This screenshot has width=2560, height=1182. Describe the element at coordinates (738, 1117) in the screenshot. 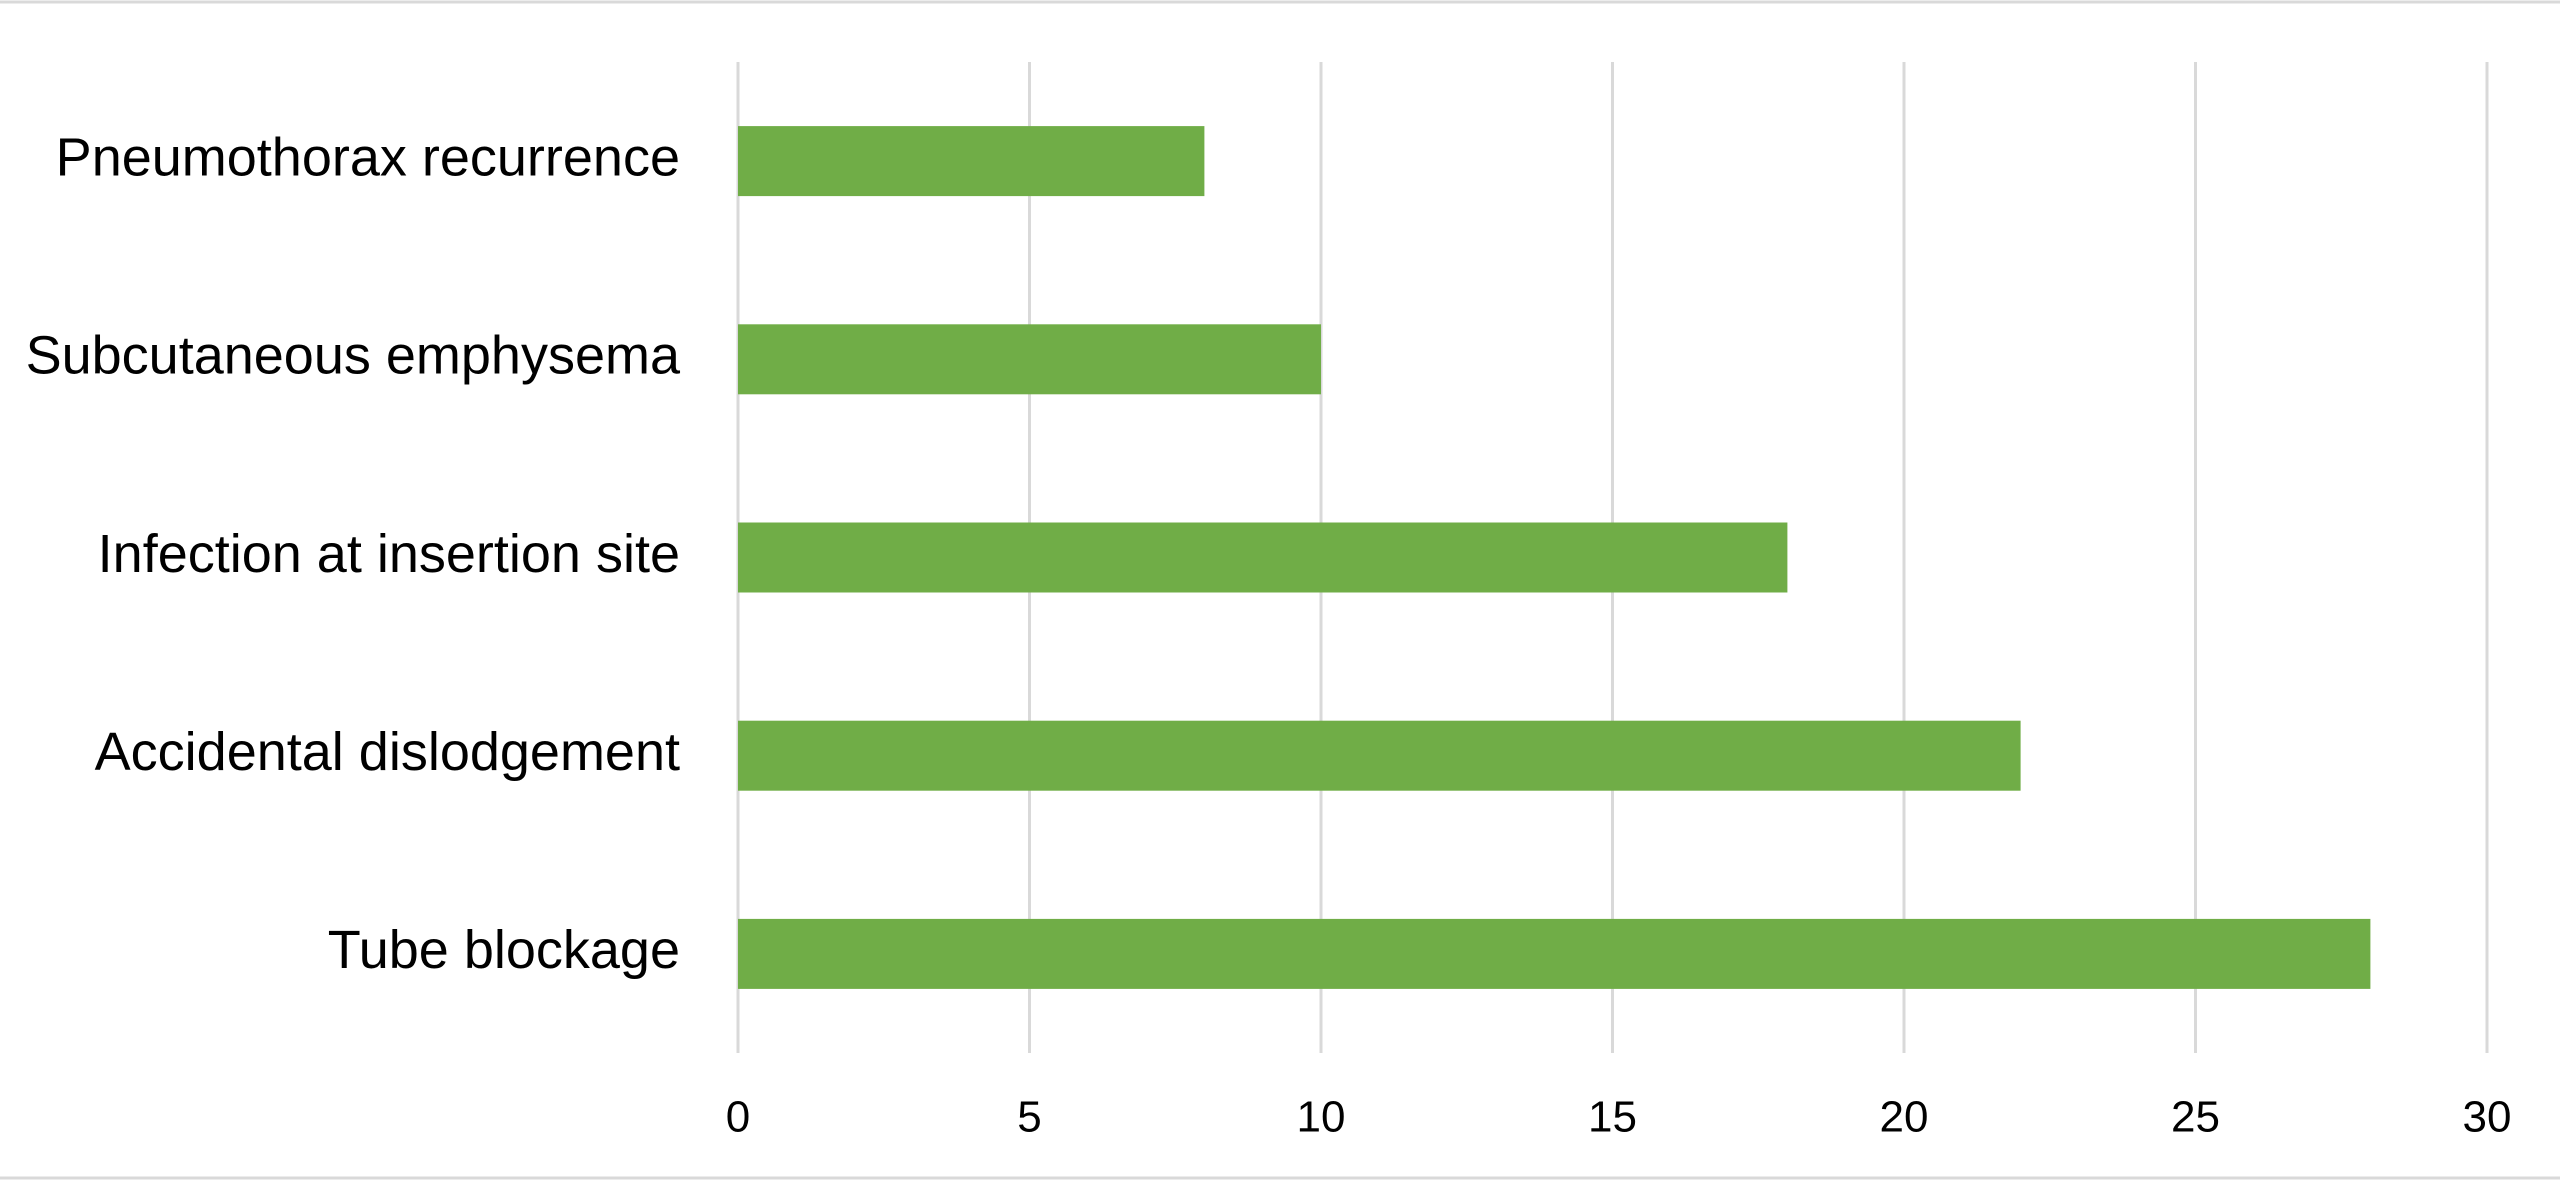

I see `x-tick-label: 0` at that location.